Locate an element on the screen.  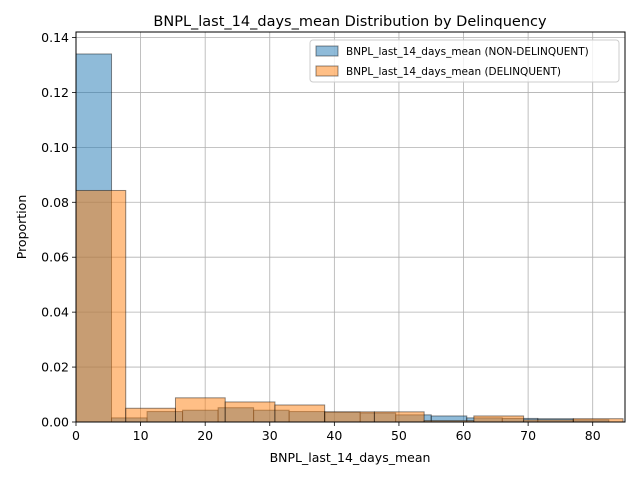
y-tick-label: 0.10 is located at coordinates (55, 147).